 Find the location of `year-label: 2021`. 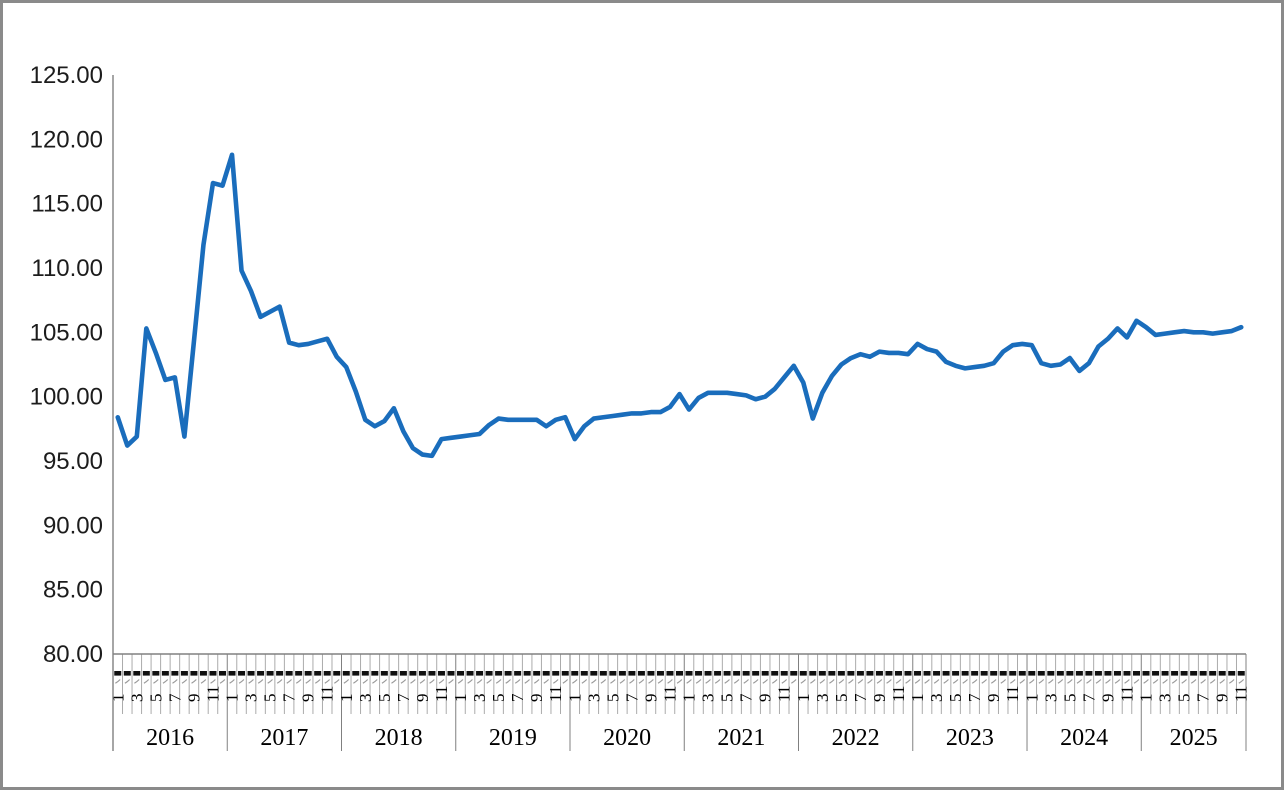

year-label: 2021 is located at coordinates (741, 738).